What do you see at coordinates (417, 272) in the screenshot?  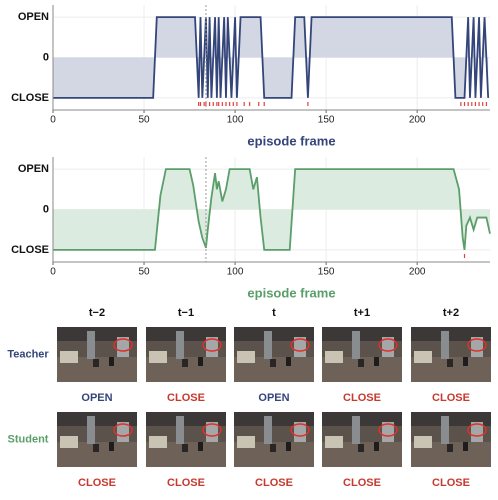 I see `x-tick-label: 200` at bounding box center [417, 272].